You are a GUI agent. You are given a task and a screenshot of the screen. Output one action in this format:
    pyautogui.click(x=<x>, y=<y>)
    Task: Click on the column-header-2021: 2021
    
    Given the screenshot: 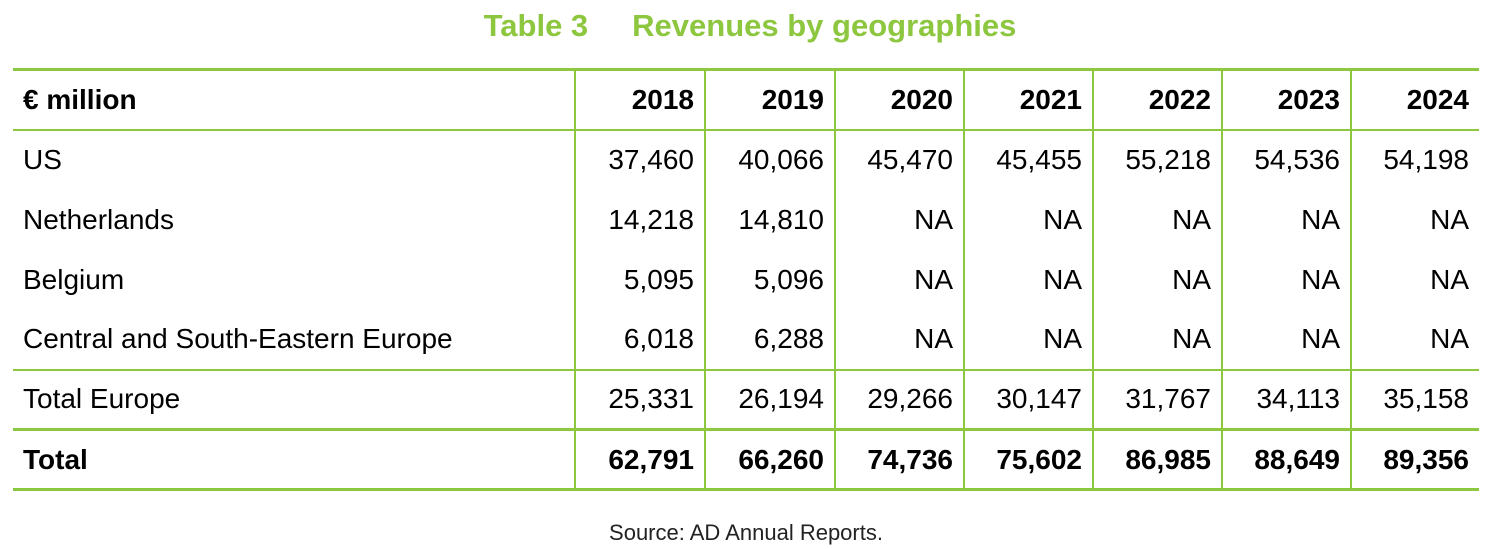 What is the action you would take?
    pyautogui.click(x=1028, y=99)
    